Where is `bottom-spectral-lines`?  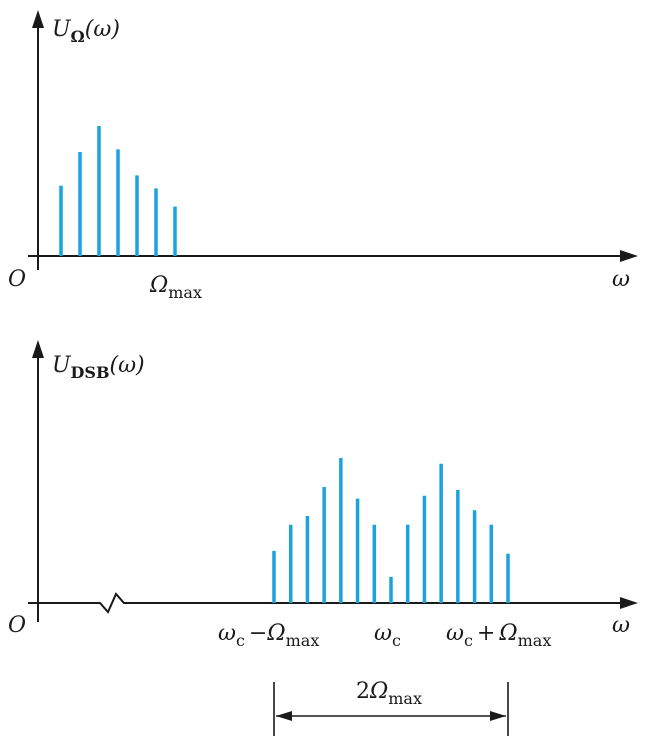 bottom-spectral-lines is located at coordinates (391, 530).